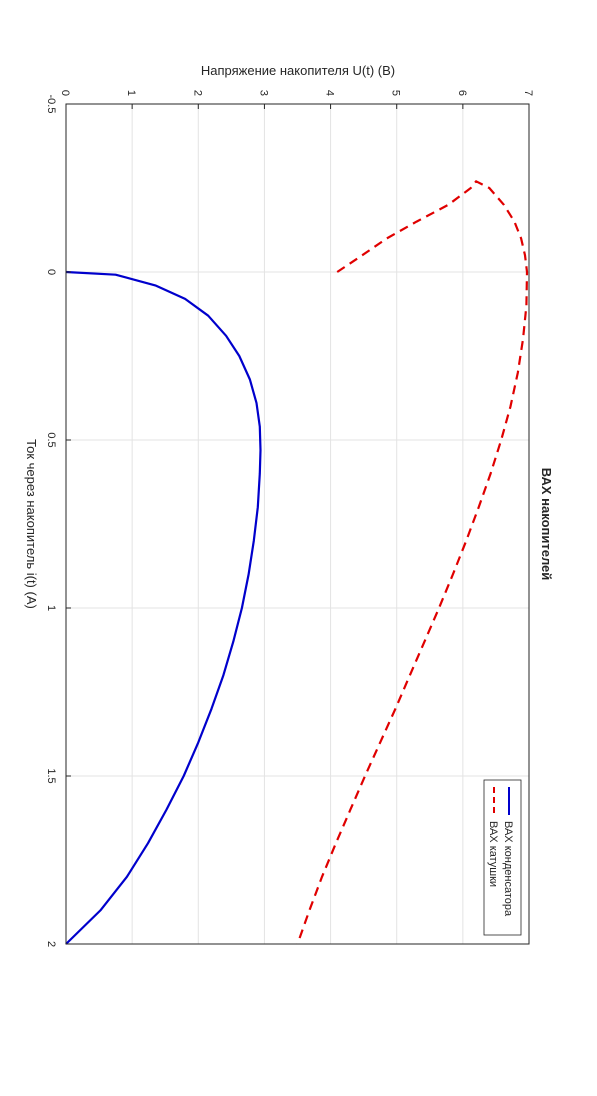  I want to click on x-tick-label: 1, so click(51, 608).